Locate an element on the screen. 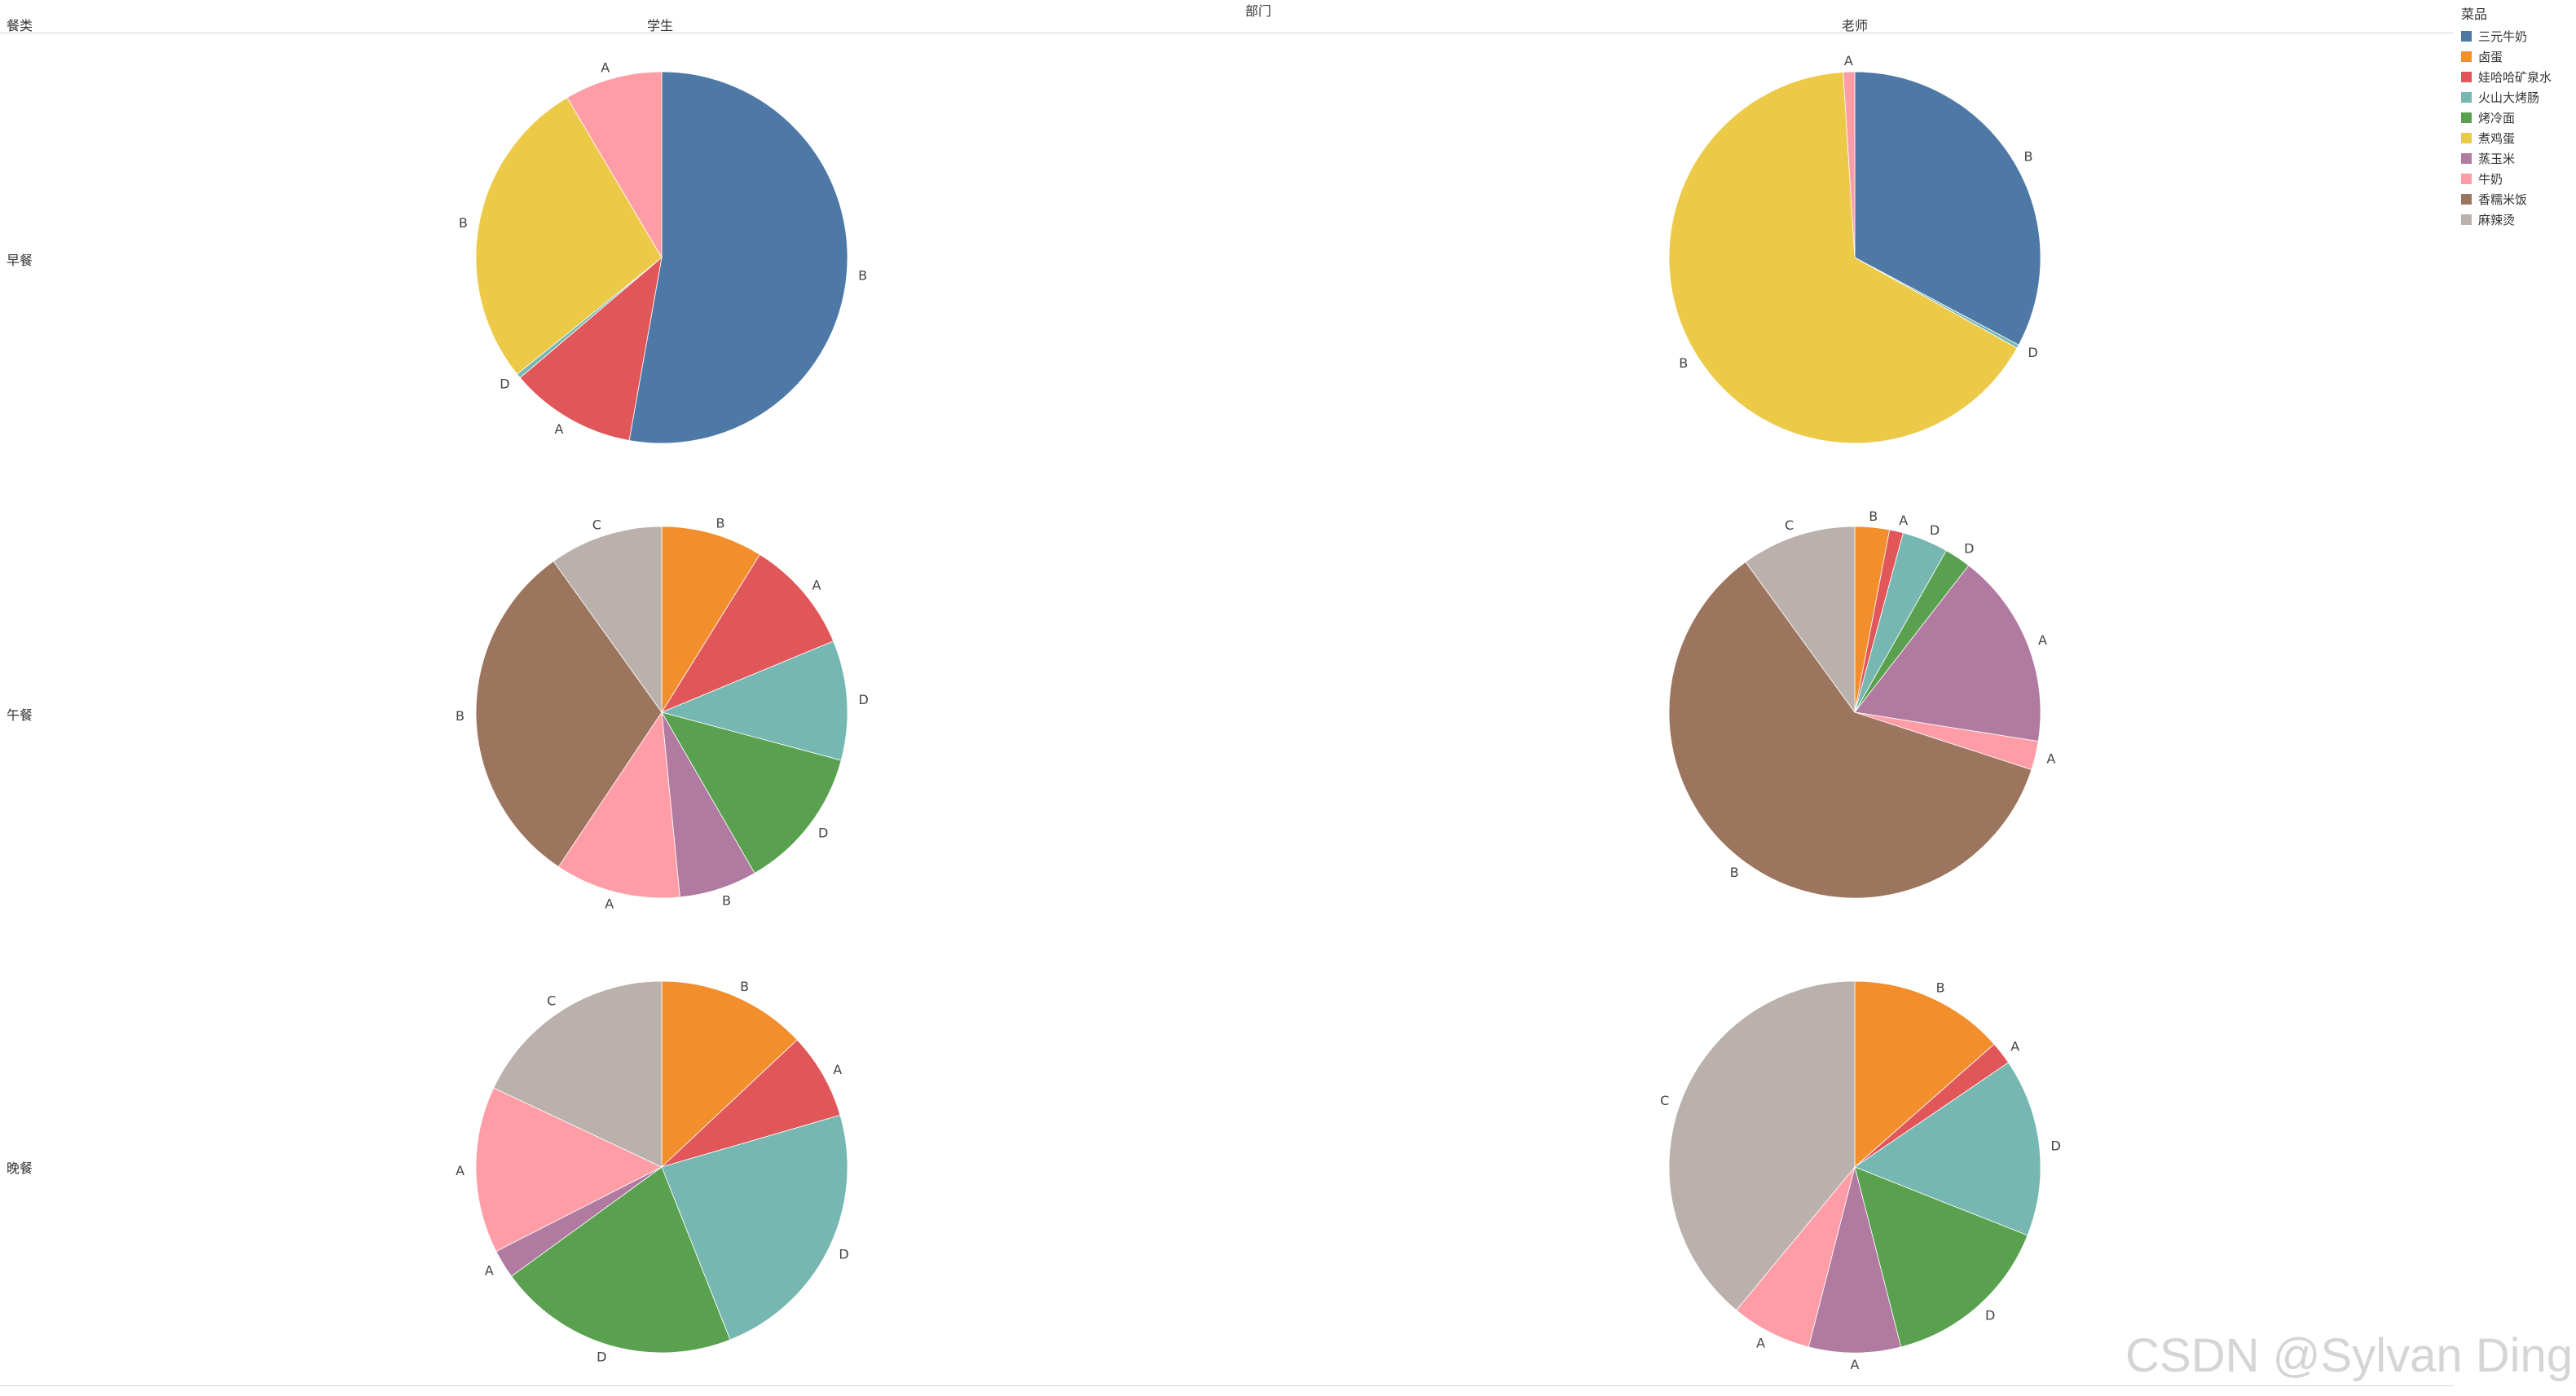 The image size is (2576, 1396). pie-晚餐-学生: B A D D A A C is located at coordinates (653, 1171).